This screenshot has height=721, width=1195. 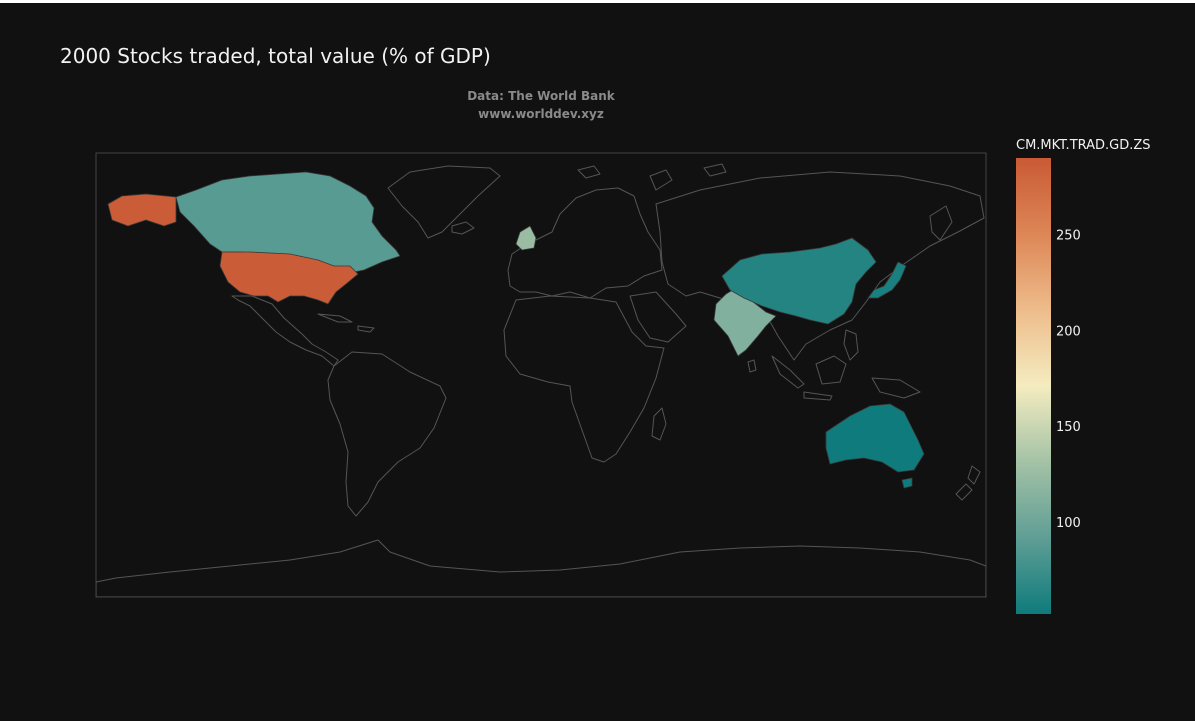 I want to click on coast-new-zealand, so click(x=968, y=483).